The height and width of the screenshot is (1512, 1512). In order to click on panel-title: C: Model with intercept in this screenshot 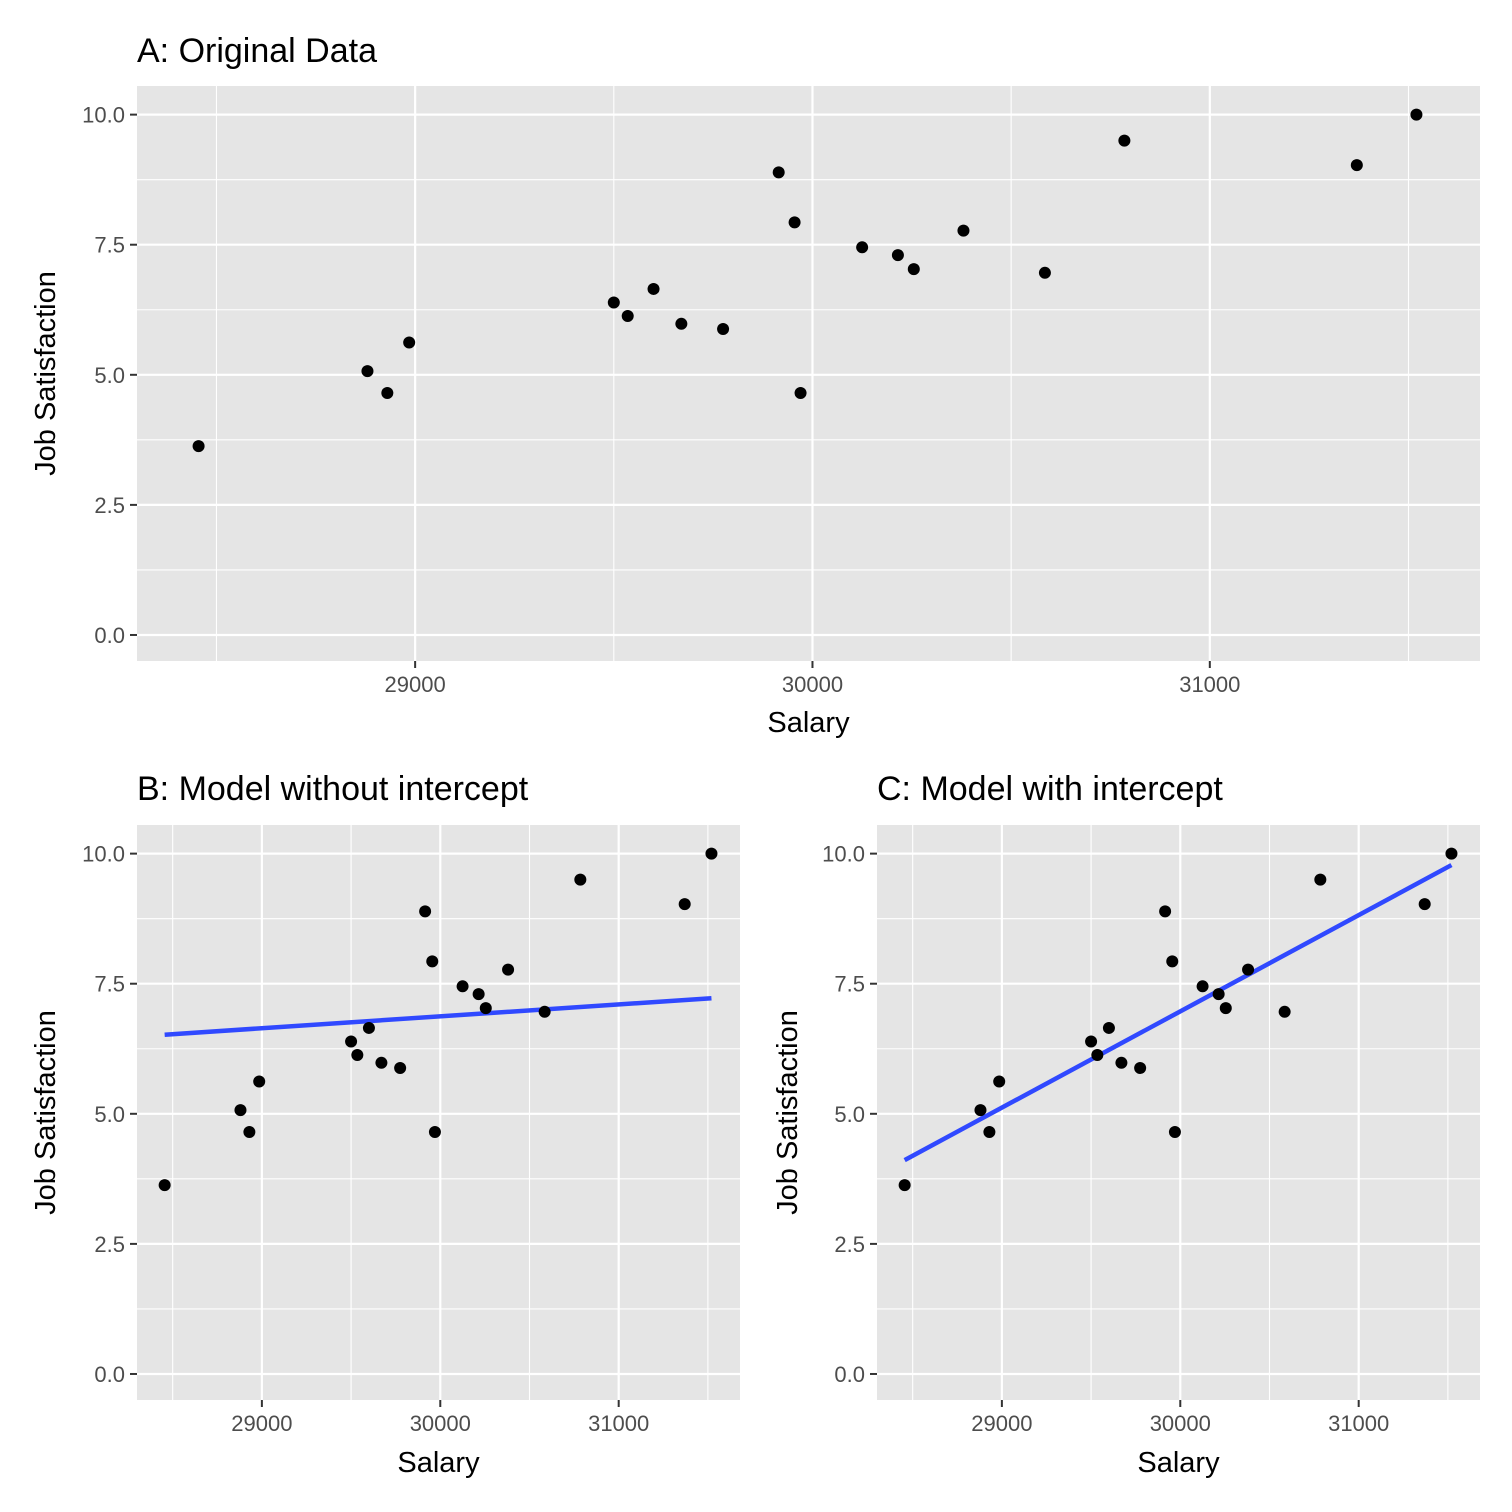, I will do `click(1050, 789)`.